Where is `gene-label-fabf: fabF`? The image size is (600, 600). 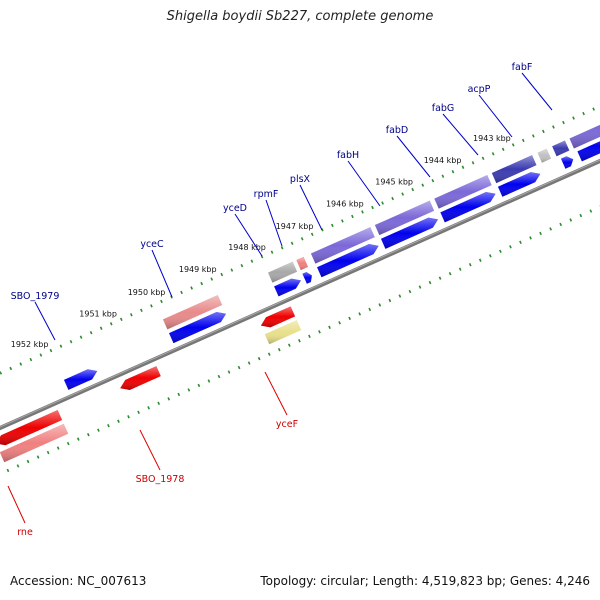
gene-label-fabf: fabF is located at coordinates (522, 67).